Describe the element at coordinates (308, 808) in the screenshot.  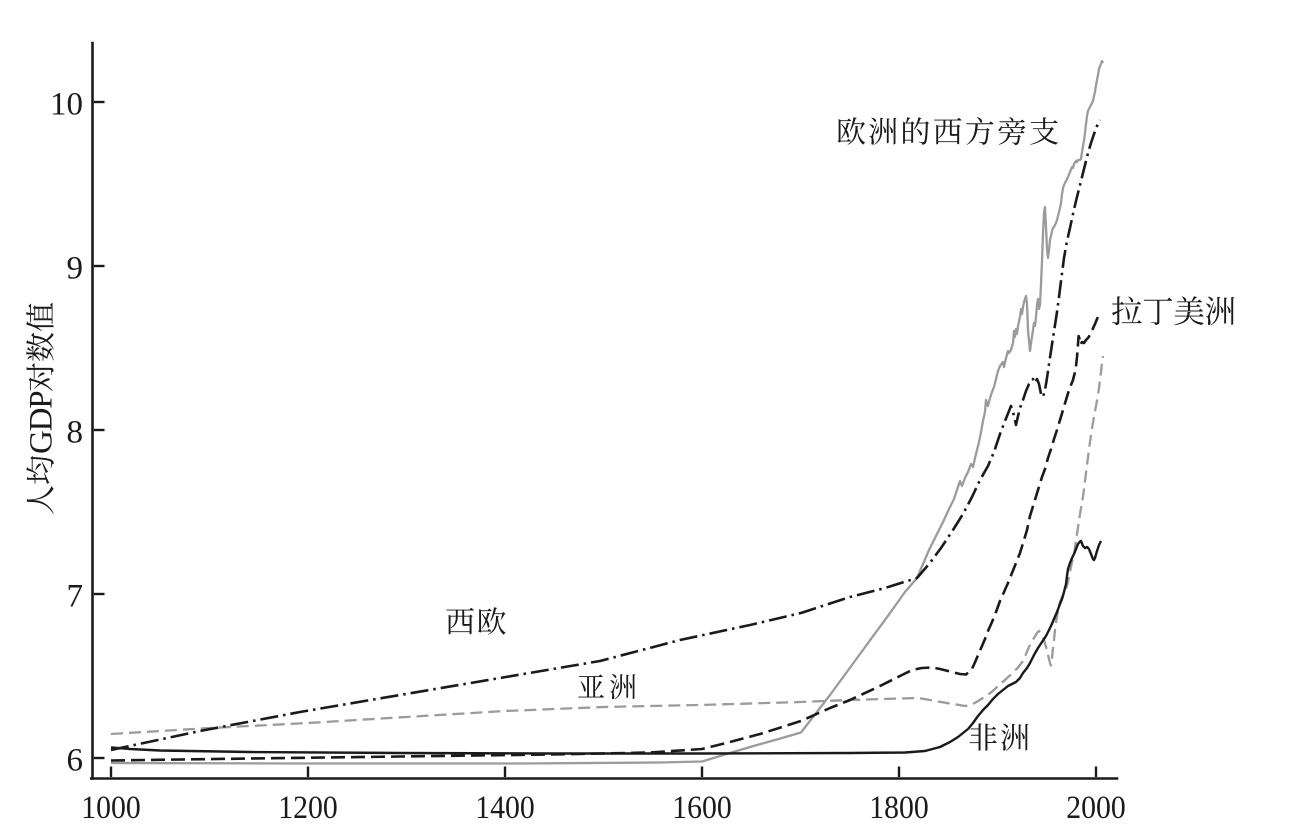
I see `svg-text: 1200` at that location.